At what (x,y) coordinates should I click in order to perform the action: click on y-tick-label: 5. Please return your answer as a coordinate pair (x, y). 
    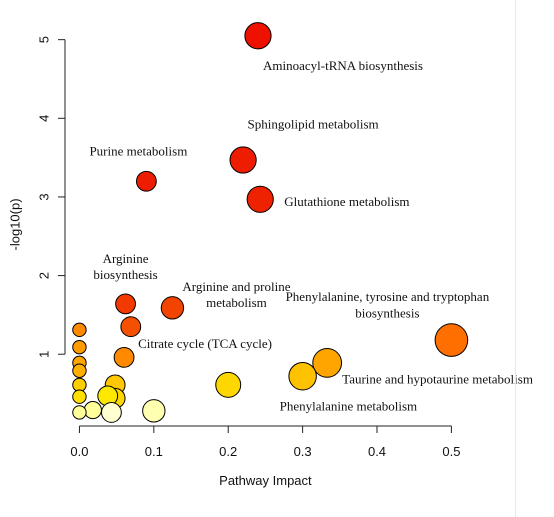
    Looking at the image, I should click on (44, 39).